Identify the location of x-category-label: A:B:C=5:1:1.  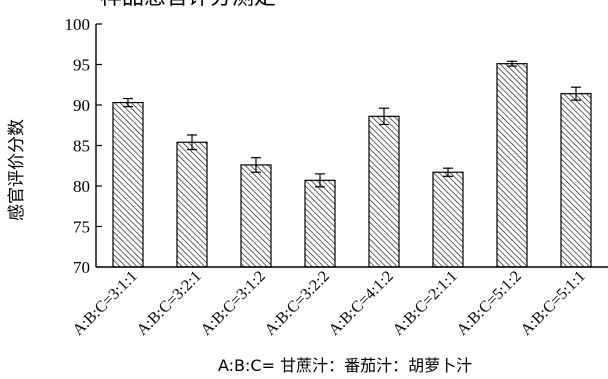
(553, 303).